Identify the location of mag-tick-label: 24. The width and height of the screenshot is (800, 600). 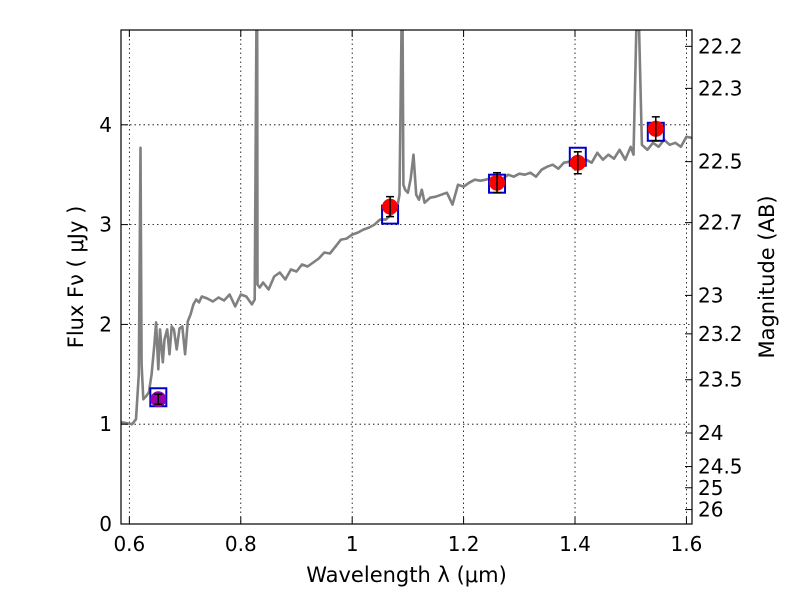
(710, 433).